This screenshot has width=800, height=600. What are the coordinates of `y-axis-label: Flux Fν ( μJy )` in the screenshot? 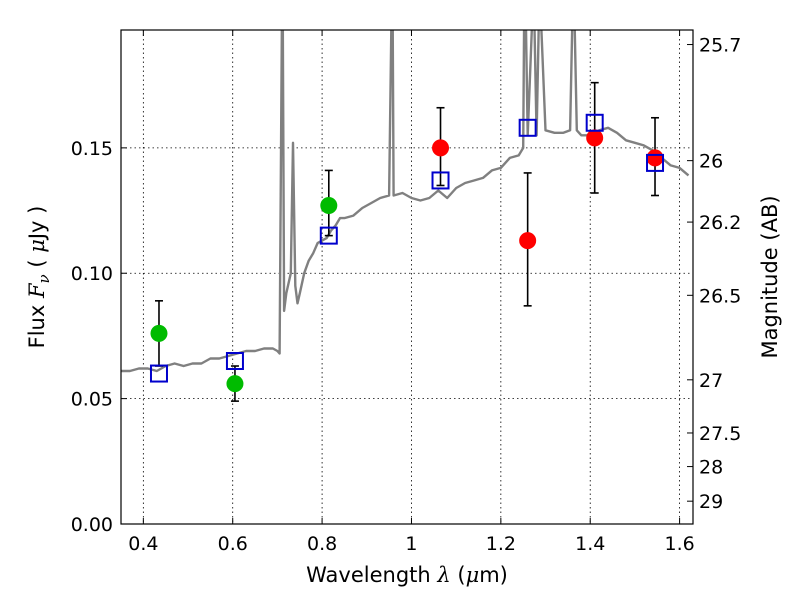 It's located at (39, 277).